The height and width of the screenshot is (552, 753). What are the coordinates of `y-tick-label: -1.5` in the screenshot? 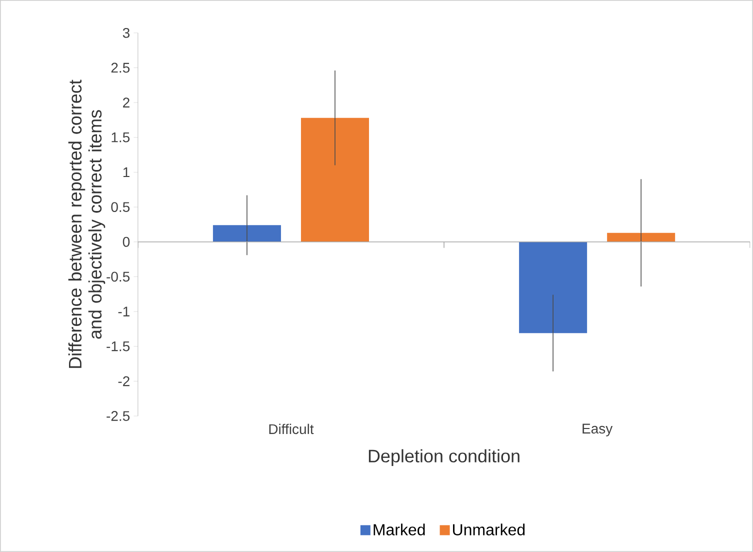 It's located at (118, 347).